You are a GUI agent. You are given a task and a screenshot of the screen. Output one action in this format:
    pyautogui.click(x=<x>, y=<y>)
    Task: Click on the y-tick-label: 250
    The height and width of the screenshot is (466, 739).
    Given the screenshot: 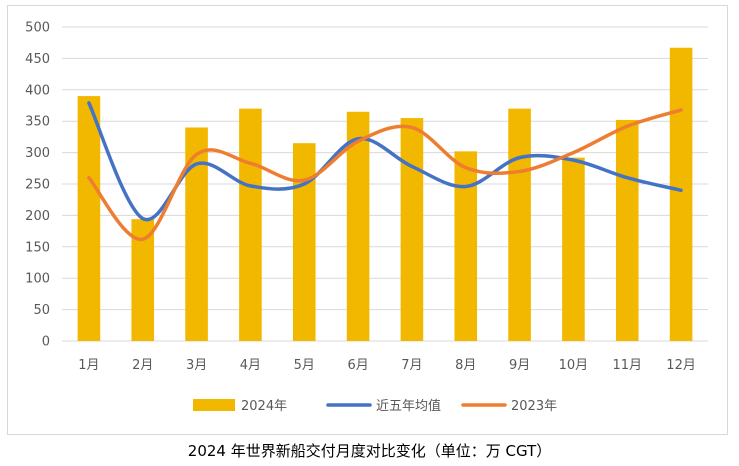 What is the action you would take?
    pyautogui.click(x=37, y=185)
    